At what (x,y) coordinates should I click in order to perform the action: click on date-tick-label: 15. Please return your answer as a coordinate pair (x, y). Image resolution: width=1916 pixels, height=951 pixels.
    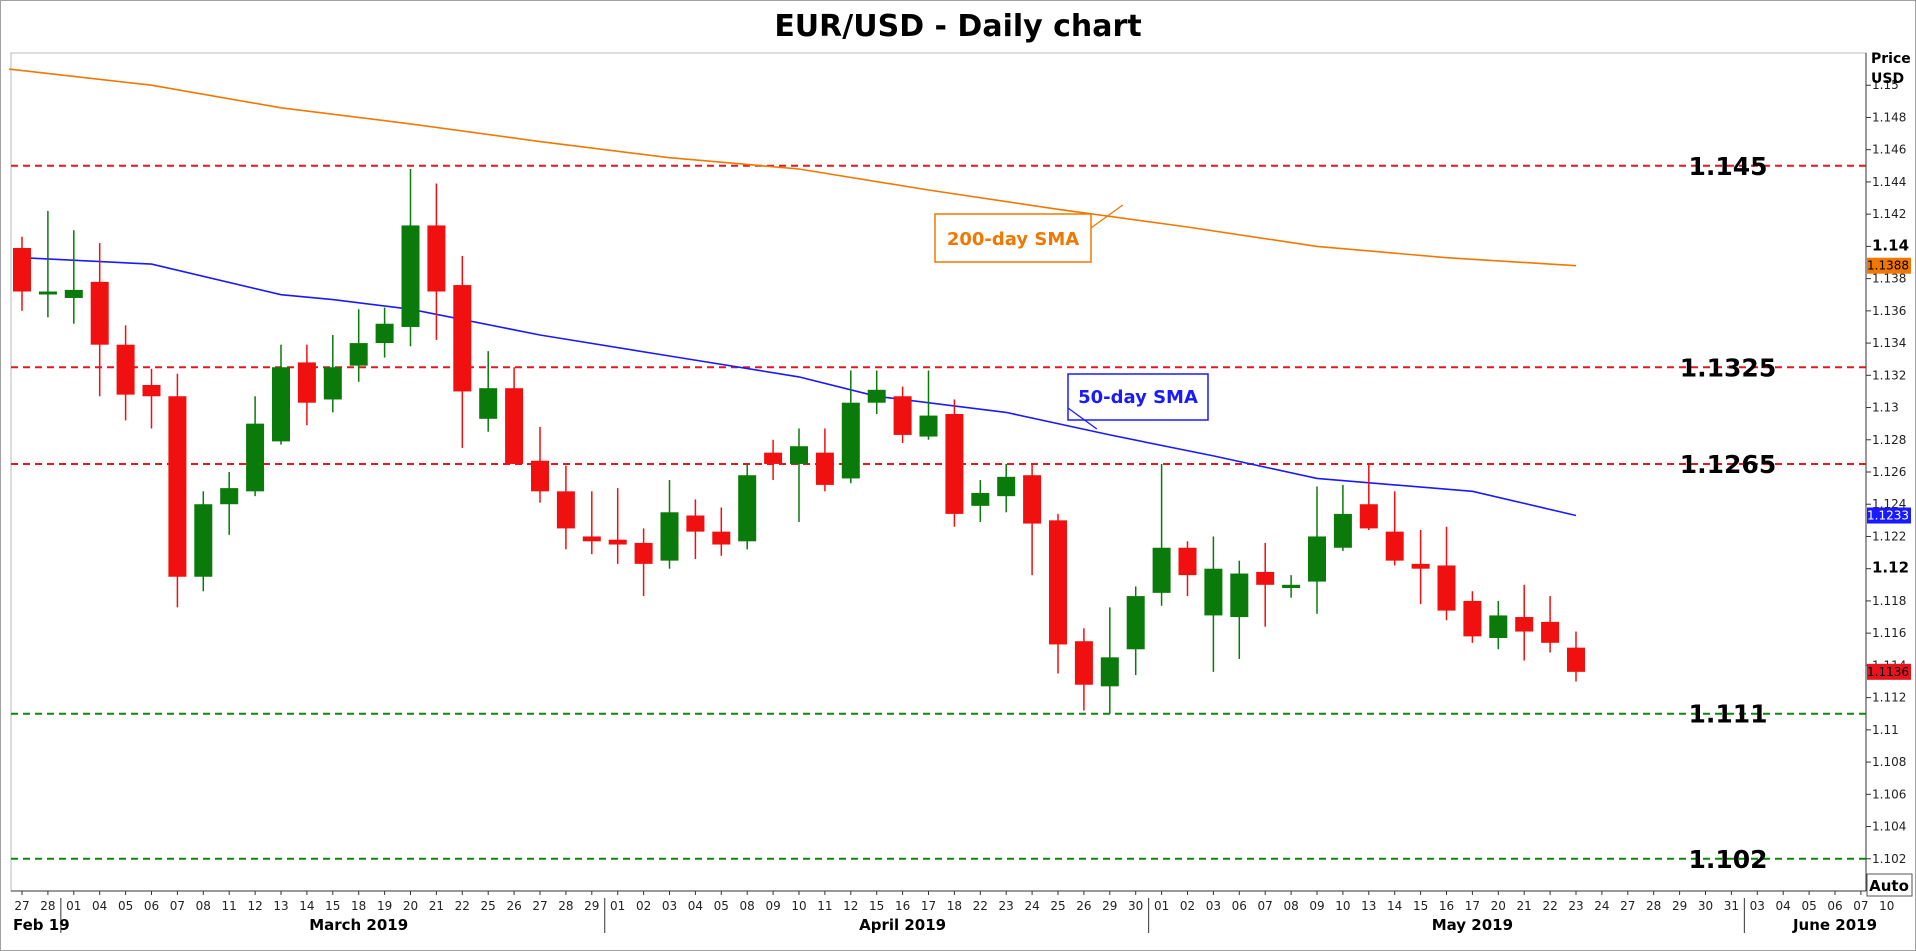
    Looking at the image, I should click on (332, 906).